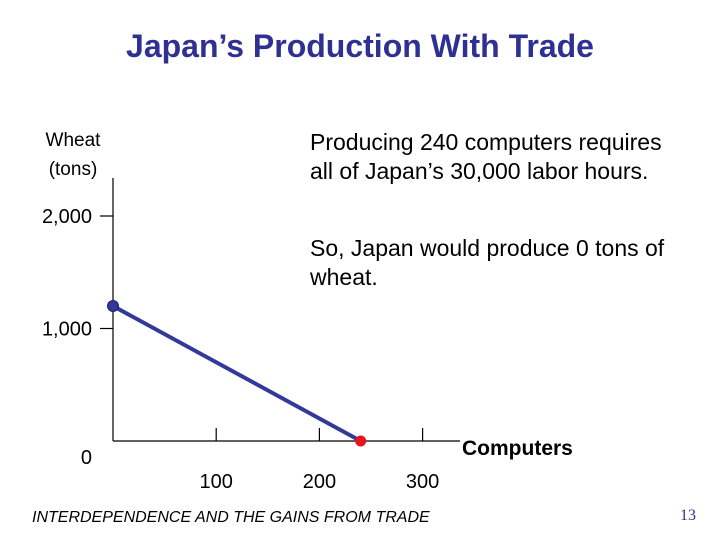  Describe the element at coordinates (113, 306) in the screenshot. I see `ppf-start-point` at that location.